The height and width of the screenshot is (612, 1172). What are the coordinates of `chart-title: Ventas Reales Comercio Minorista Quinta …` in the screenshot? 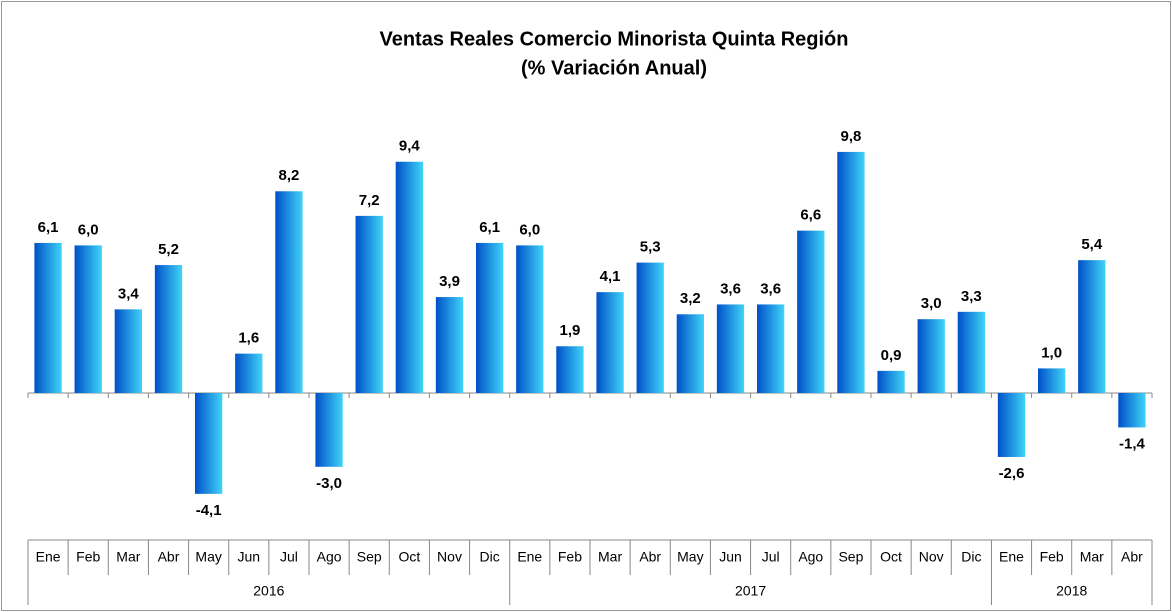 It's located at (613, 39).